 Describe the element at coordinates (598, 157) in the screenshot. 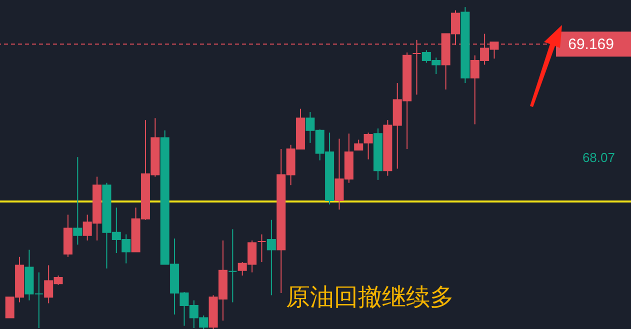

I see `text: 68.07` at that location.